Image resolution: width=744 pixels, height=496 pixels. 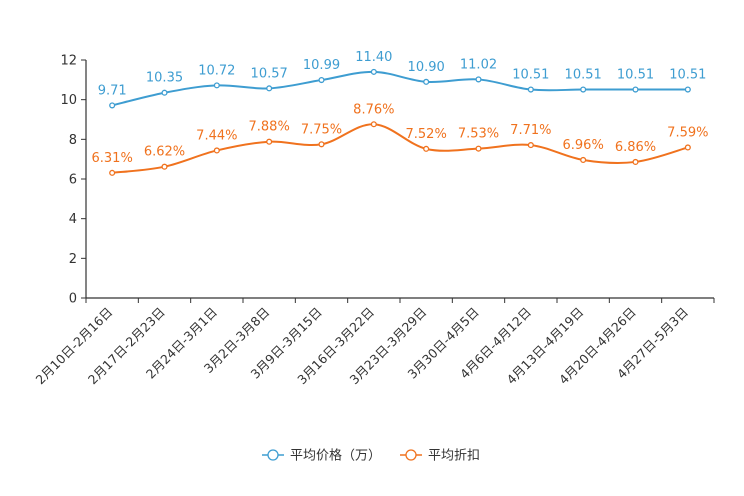 What do you see at coordinates (478, 134) in the screenshot?
I see `series-1-data-label: 7.53%` at bounding box center [478, 134].